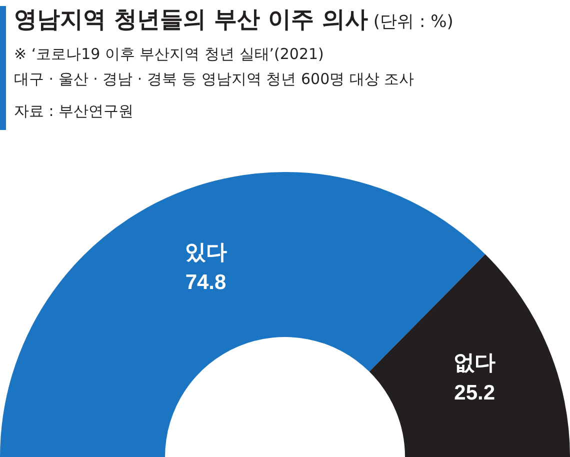 Image resolution: width=570 pixels, height=457 pixels. What do you see at coordinates (205, 252) in the screenshot?
I see `slice-label: 있다` at bounding box center [205, 252].